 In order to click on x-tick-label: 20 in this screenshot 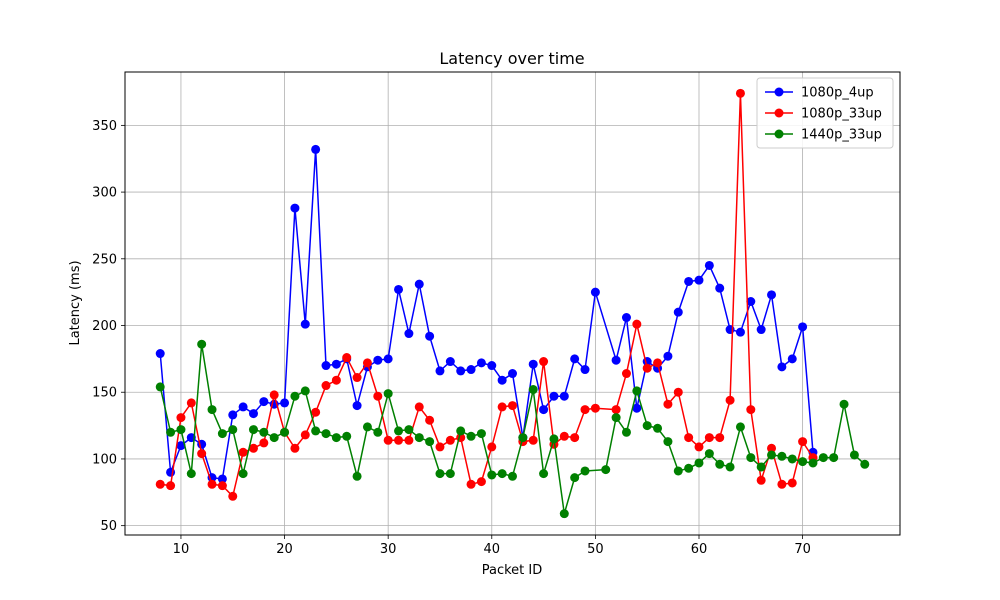, I will do `click(284, 549)`.